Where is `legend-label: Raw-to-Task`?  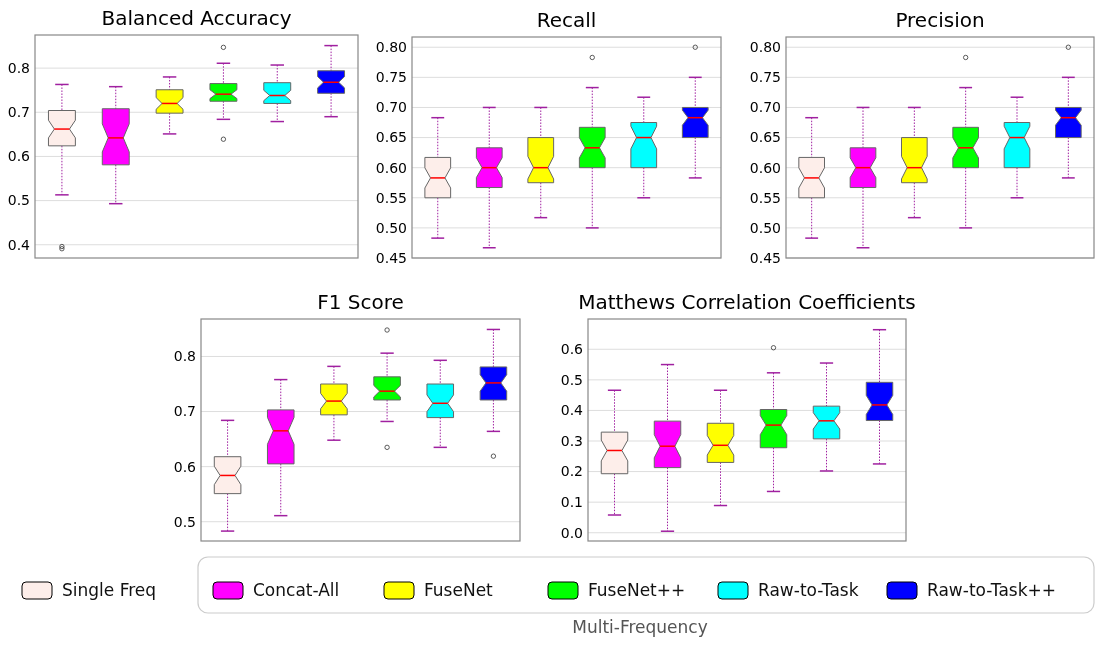 legend-label: Raw-to-Task is located at coordinates (808, 590).